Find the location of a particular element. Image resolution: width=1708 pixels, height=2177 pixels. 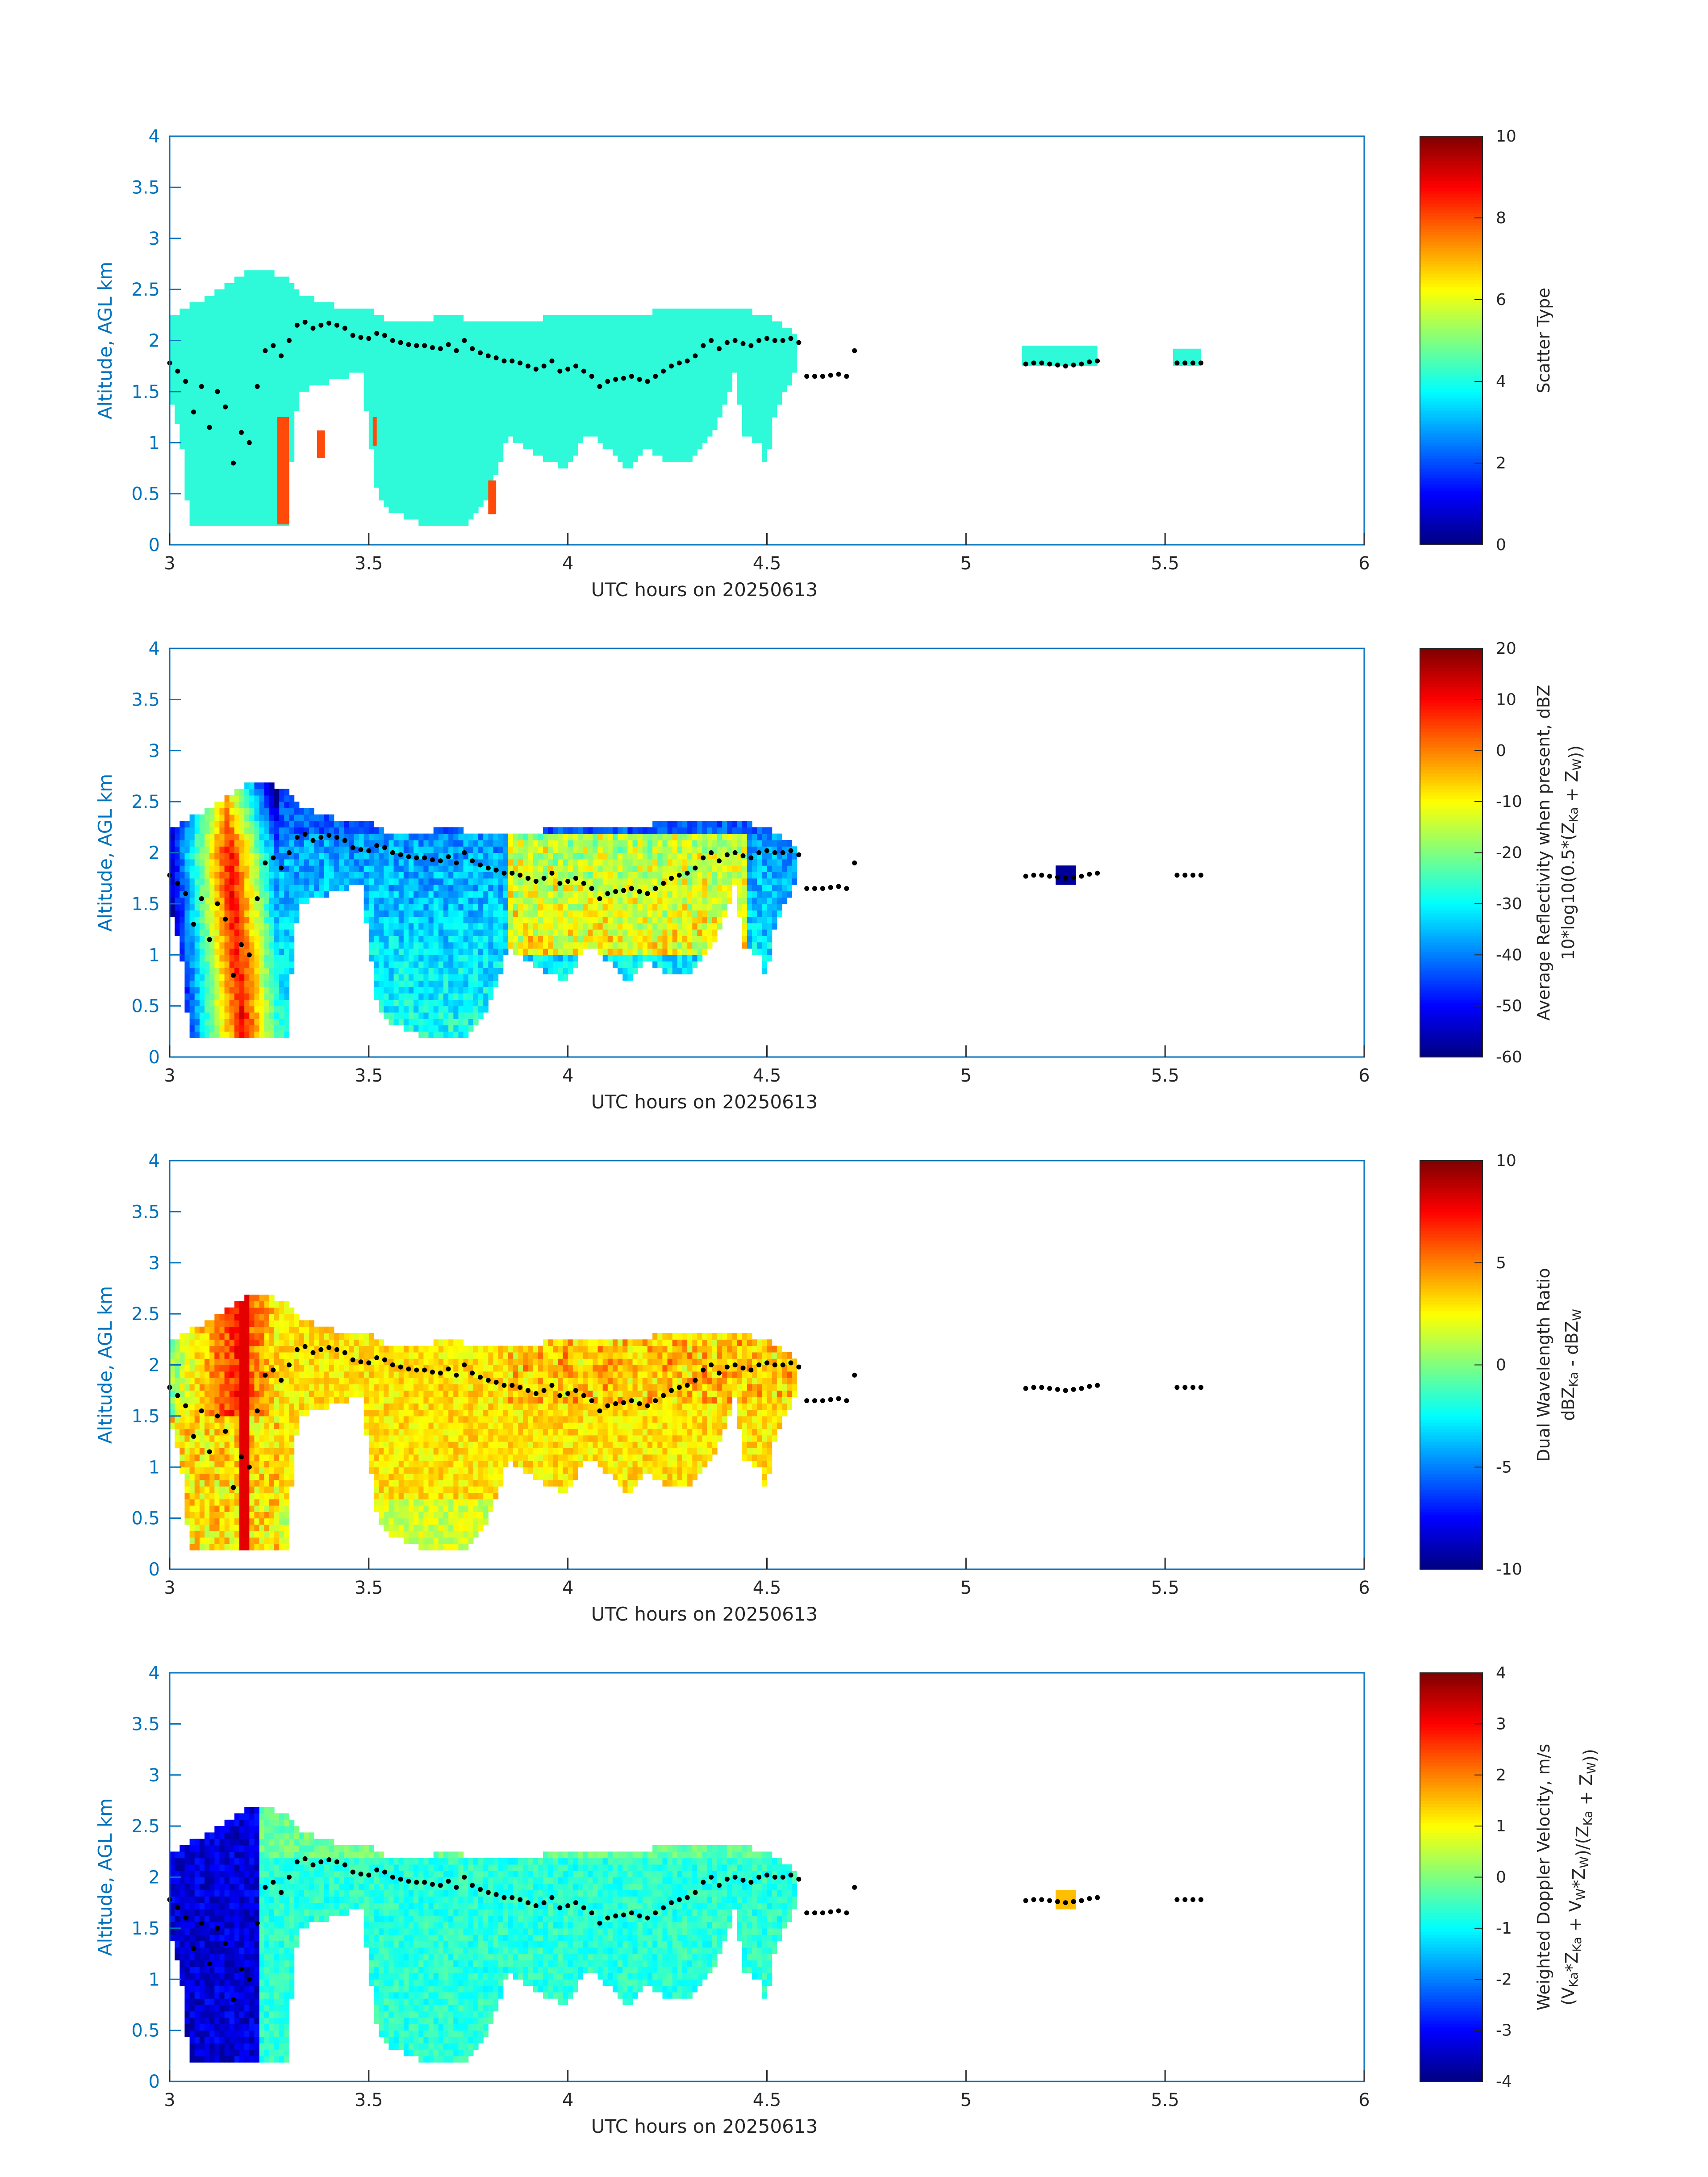

y-tick-label: 3.5 is located at coordinates (145, 187).